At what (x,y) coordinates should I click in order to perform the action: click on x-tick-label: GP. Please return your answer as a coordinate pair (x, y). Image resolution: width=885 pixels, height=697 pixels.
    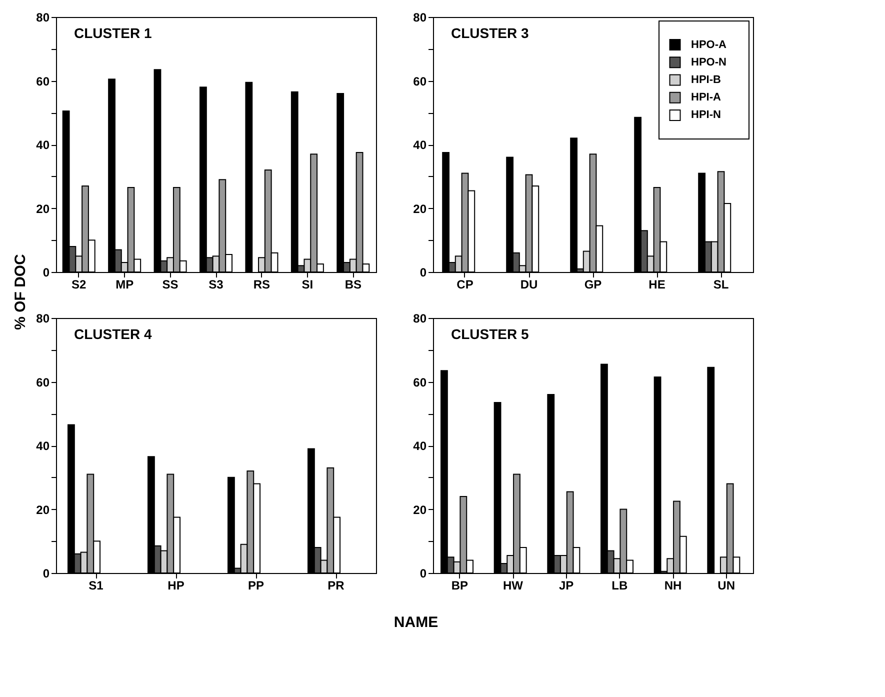
    Looking at the image, I should click on (593, 285).